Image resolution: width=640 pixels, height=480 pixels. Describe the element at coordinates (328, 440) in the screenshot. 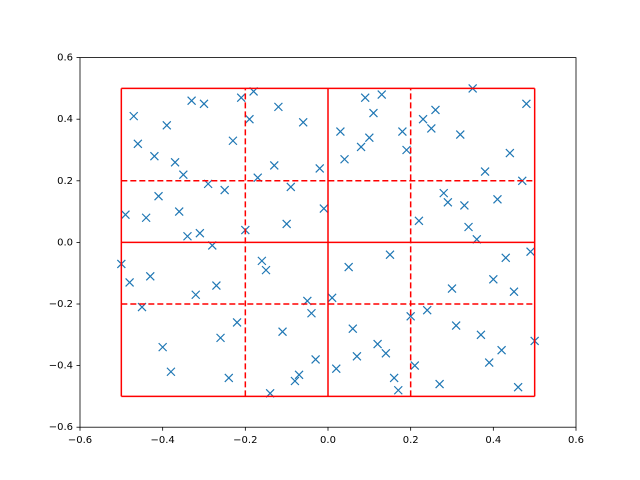

I see `x-tick-label: 0.0` at that location.